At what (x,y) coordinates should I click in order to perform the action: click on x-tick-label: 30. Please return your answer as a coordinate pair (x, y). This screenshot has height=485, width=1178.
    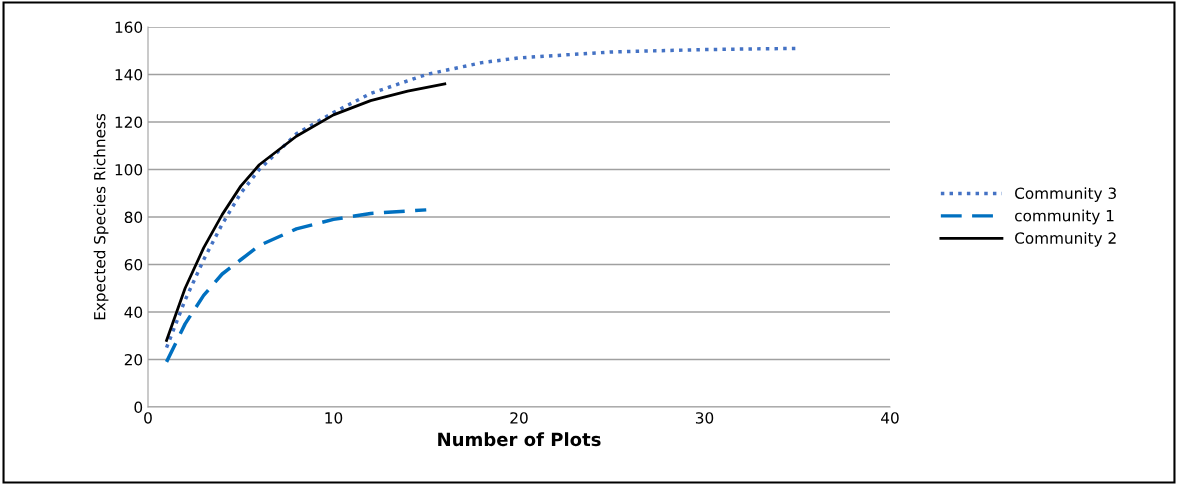
    Looking at the image, I should click on (704, 418).